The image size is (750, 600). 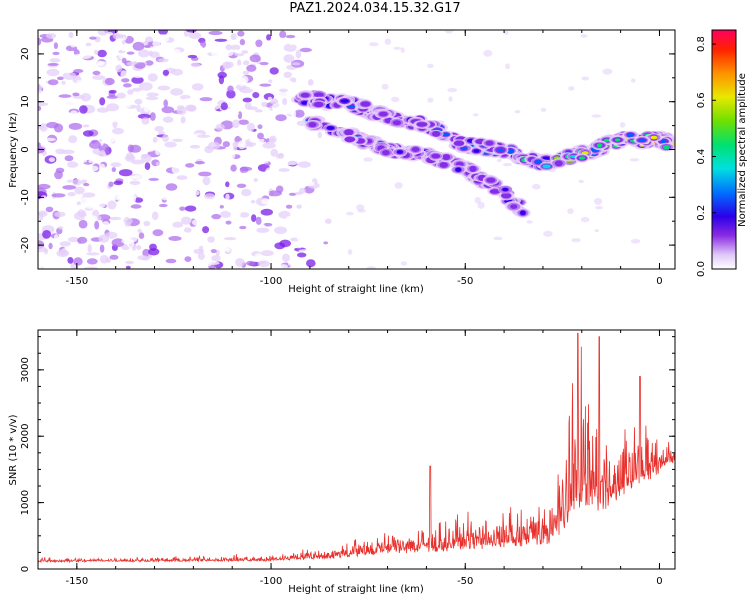 I want to click on y-tick-label: -10, so click(x=25, y=197).